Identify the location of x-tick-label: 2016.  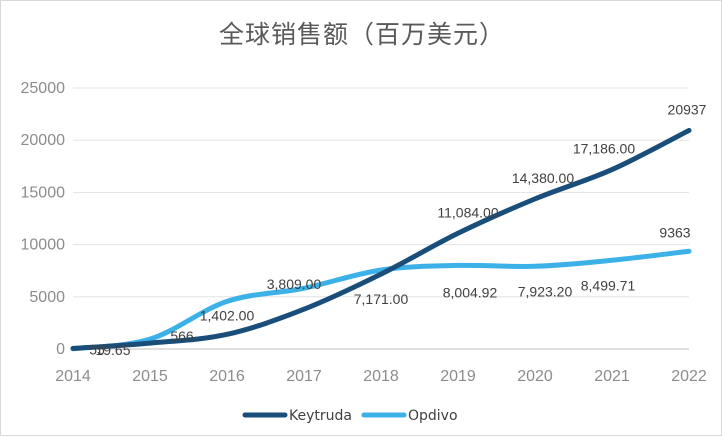
(227, 376).